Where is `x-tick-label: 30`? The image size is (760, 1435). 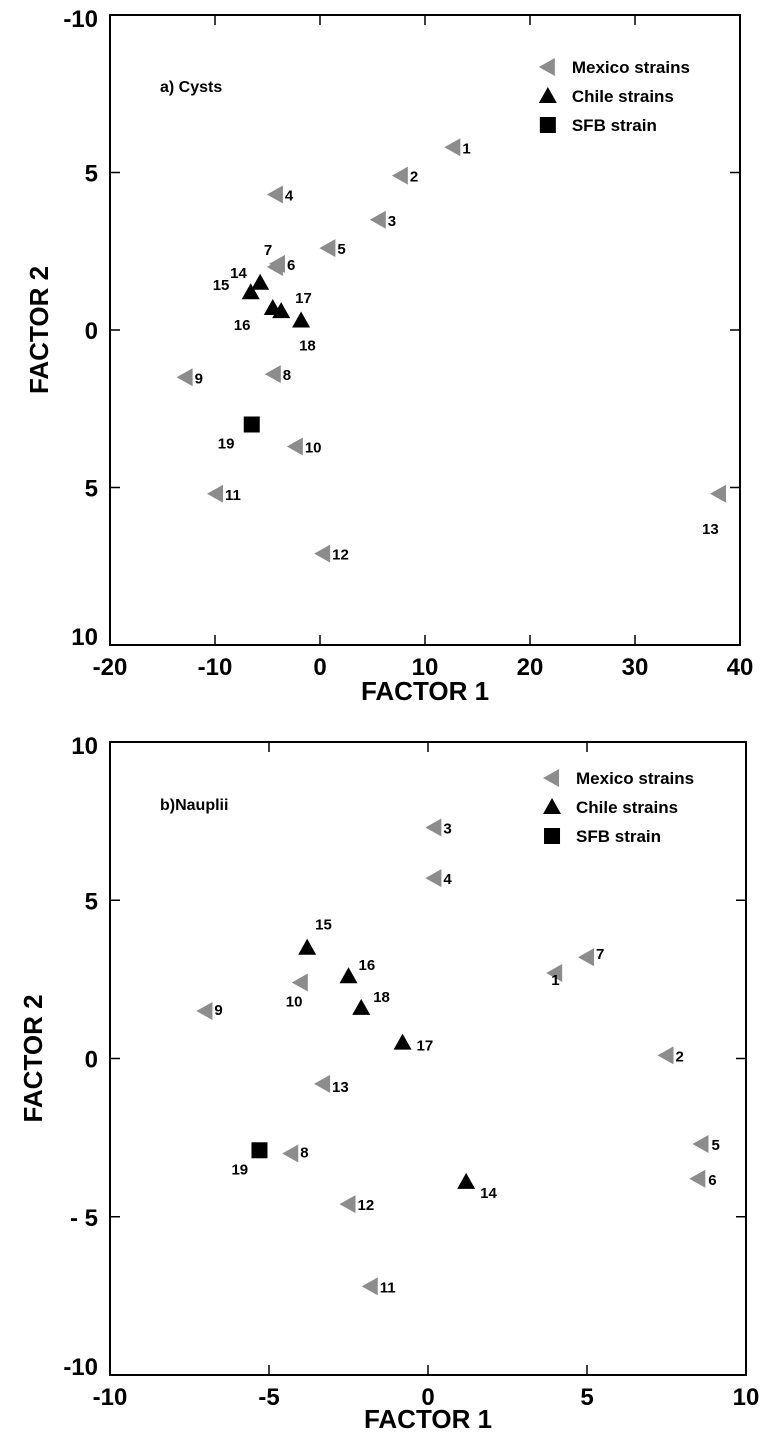 x-tick-label: 30 is located at coordinates (635, 667).